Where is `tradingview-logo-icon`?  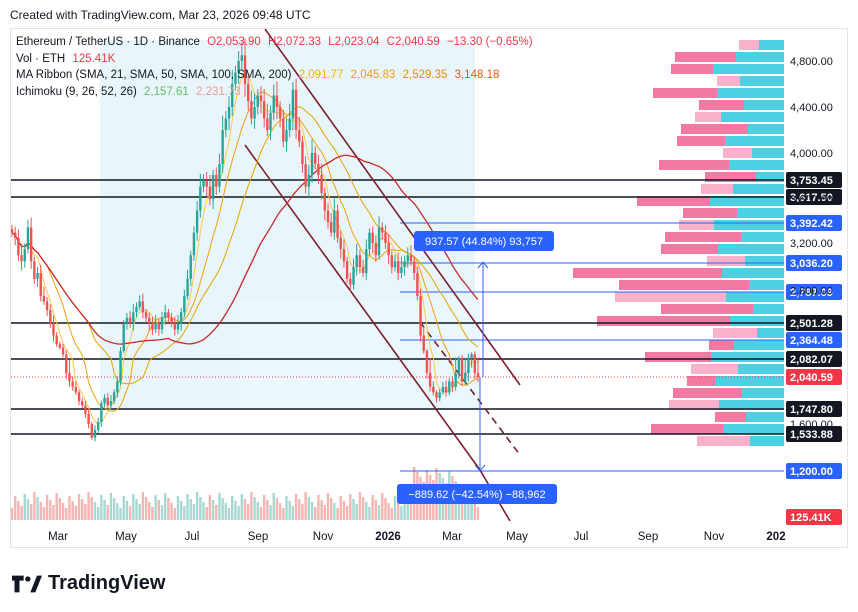 tradingview-logo-icon is located at coordinates (27, 583).